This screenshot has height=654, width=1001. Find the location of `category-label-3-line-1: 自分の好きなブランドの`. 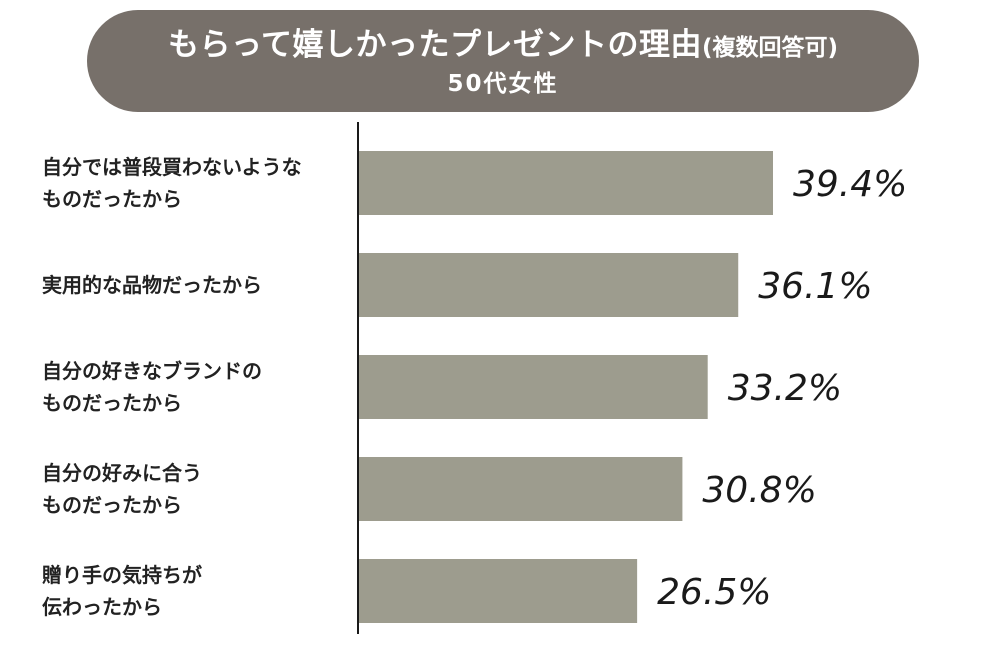

category-label-3-line-1: 自分の好きなブランドの is located at coordinates (152, 371).